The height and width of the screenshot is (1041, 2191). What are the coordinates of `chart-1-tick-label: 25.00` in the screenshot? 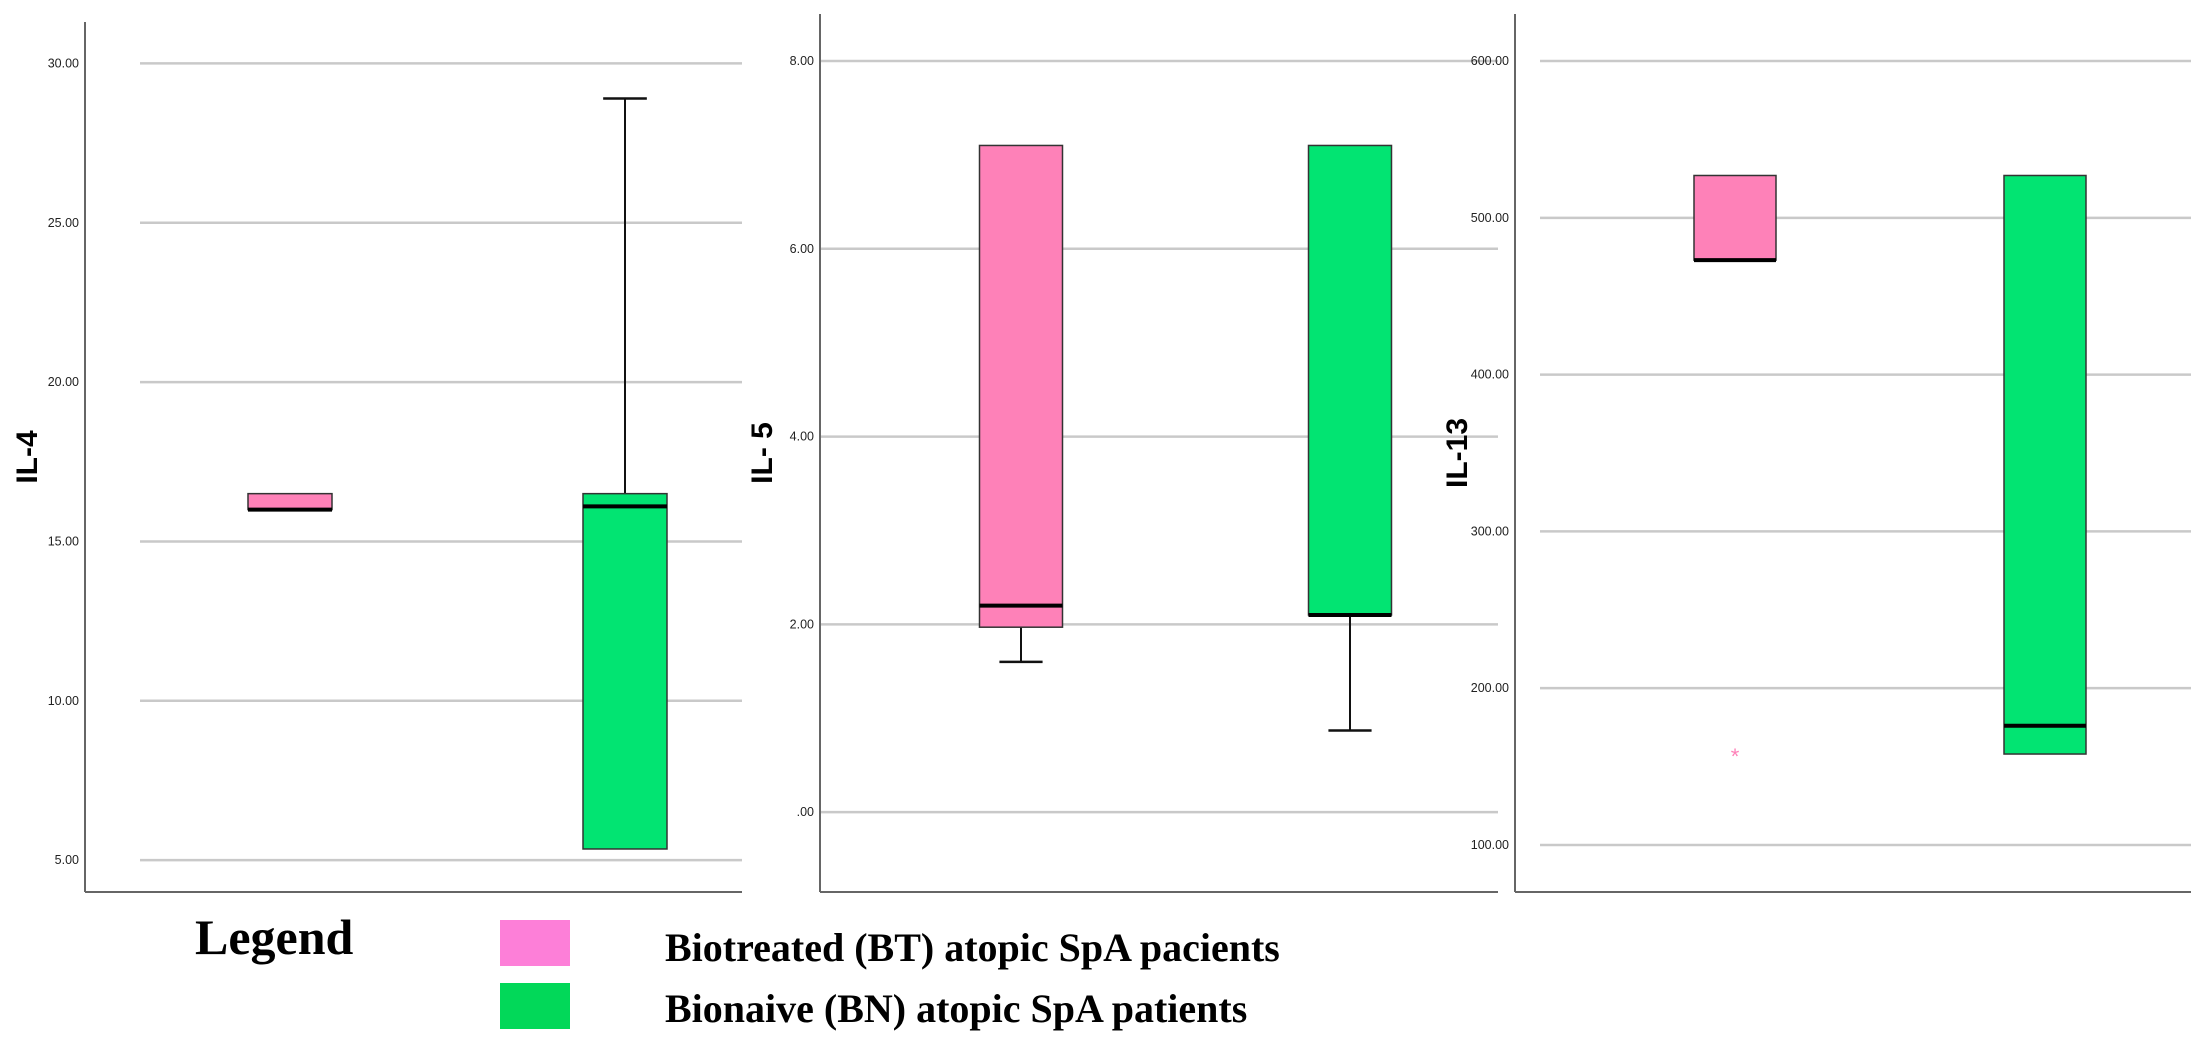 It's located at (63, 223).